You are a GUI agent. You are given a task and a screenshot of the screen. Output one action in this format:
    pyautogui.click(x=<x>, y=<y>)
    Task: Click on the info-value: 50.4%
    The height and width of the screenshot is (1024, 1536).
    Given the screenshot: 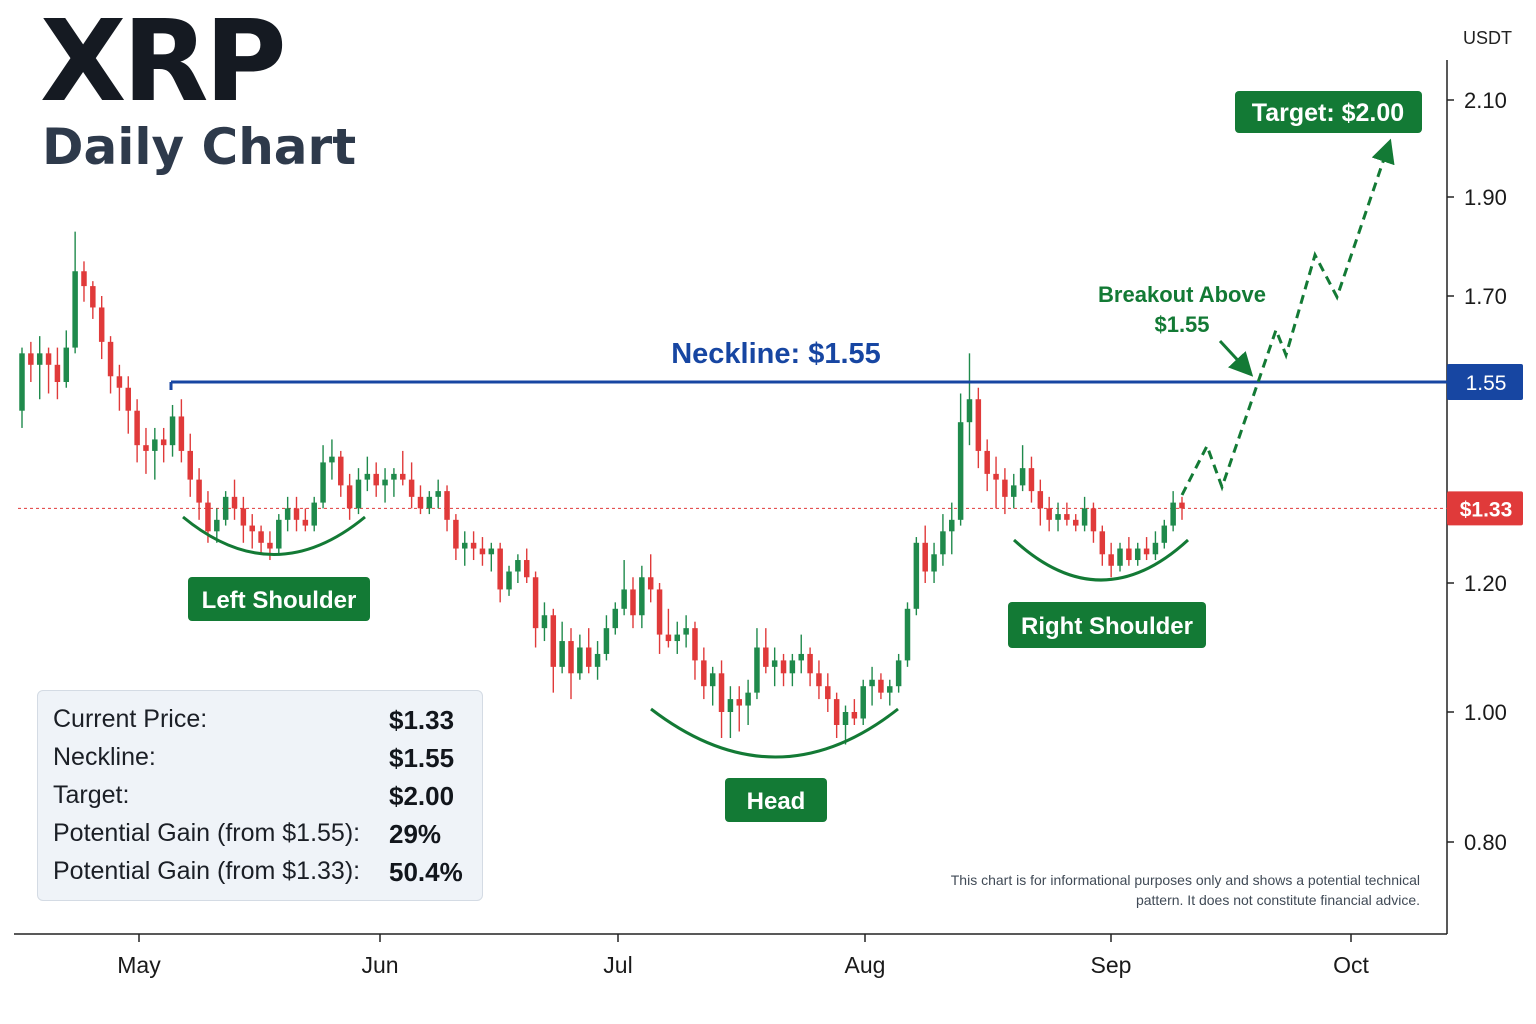 What is the action you would take?
    pyautogui.click(x=426, y=872)
    